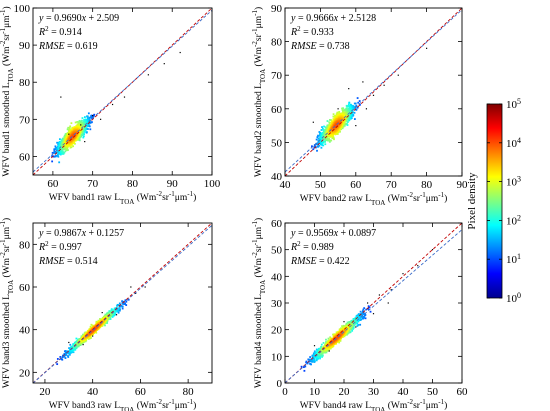  What do you see at coordinates (45, 392) in the screenshot?
I see `x-tick-label: 20` at bounding box center [45, 392].